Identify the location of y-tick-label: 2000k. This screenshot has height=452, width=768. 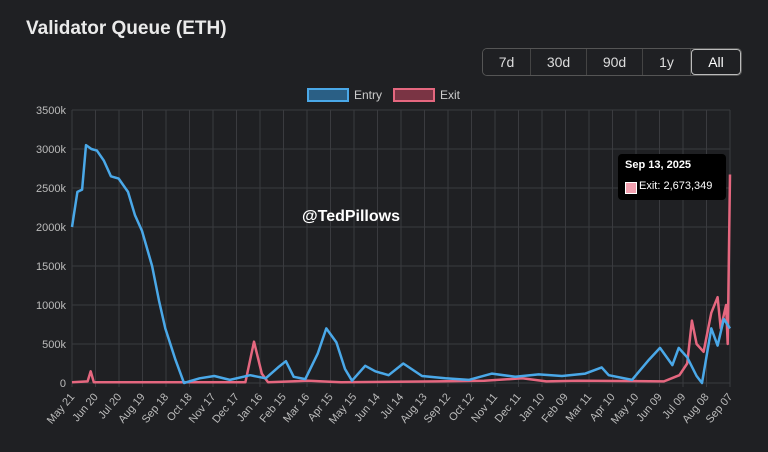
(51, 228).